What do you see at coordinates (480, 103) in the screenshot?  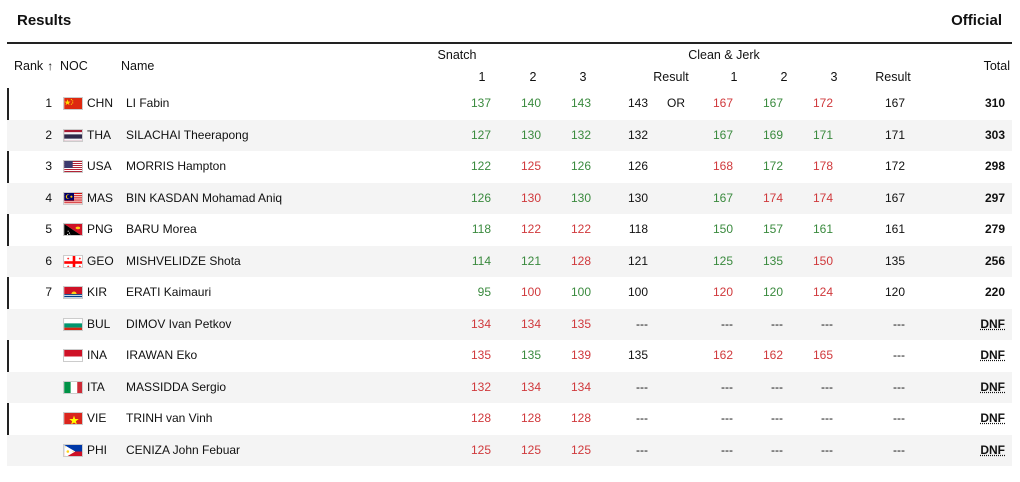 I see `snatch-attempt-1: 137` at bounding box center [480, 103].